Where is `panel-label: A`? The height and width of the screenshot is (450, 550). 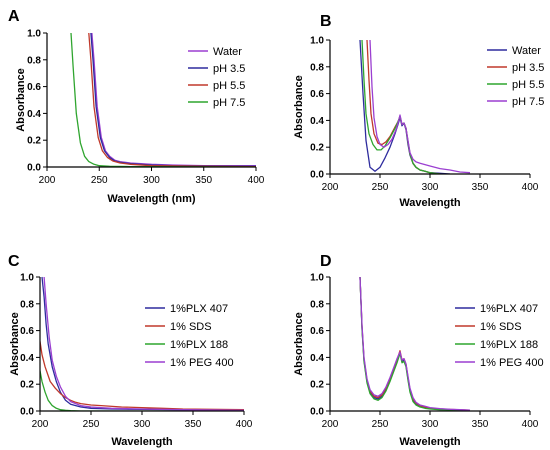
panel-label: A is located at coordinates (14, 16).